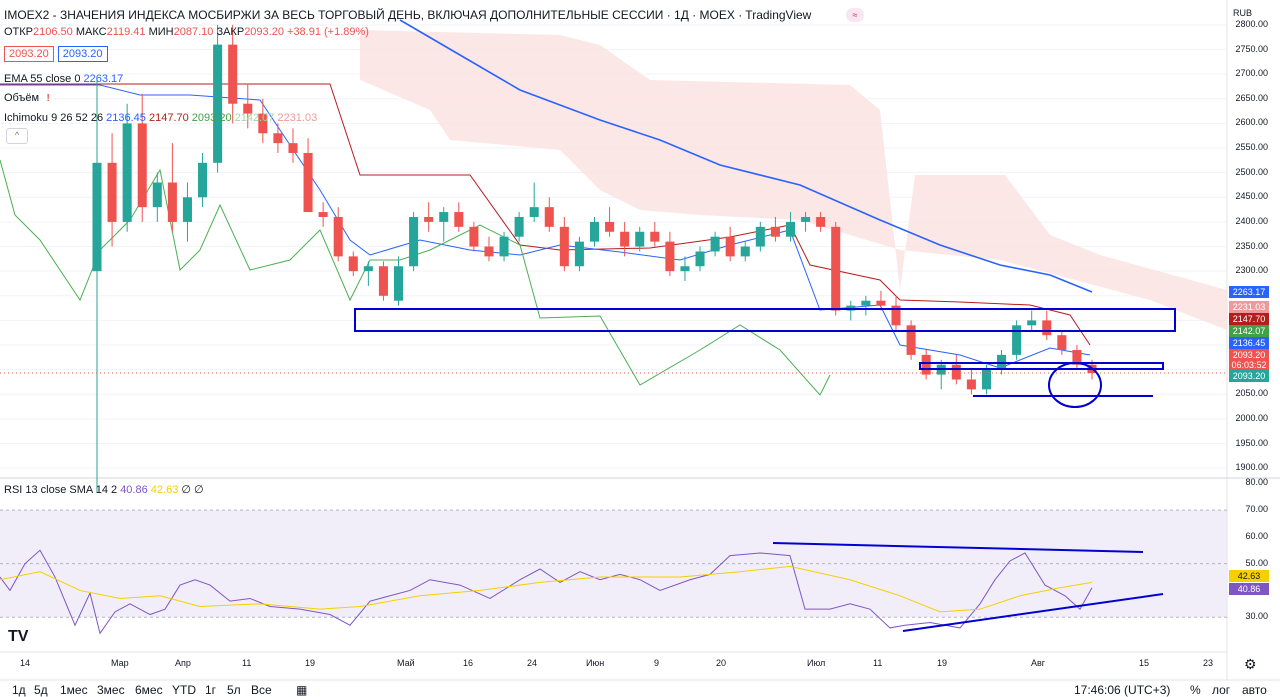 The width and height of the screenshot is (1280, 697). What do you see at coordinates (234, 690) in the screenshot?
I see `timeframe-button: 5л` at bounding box center [234, 690].